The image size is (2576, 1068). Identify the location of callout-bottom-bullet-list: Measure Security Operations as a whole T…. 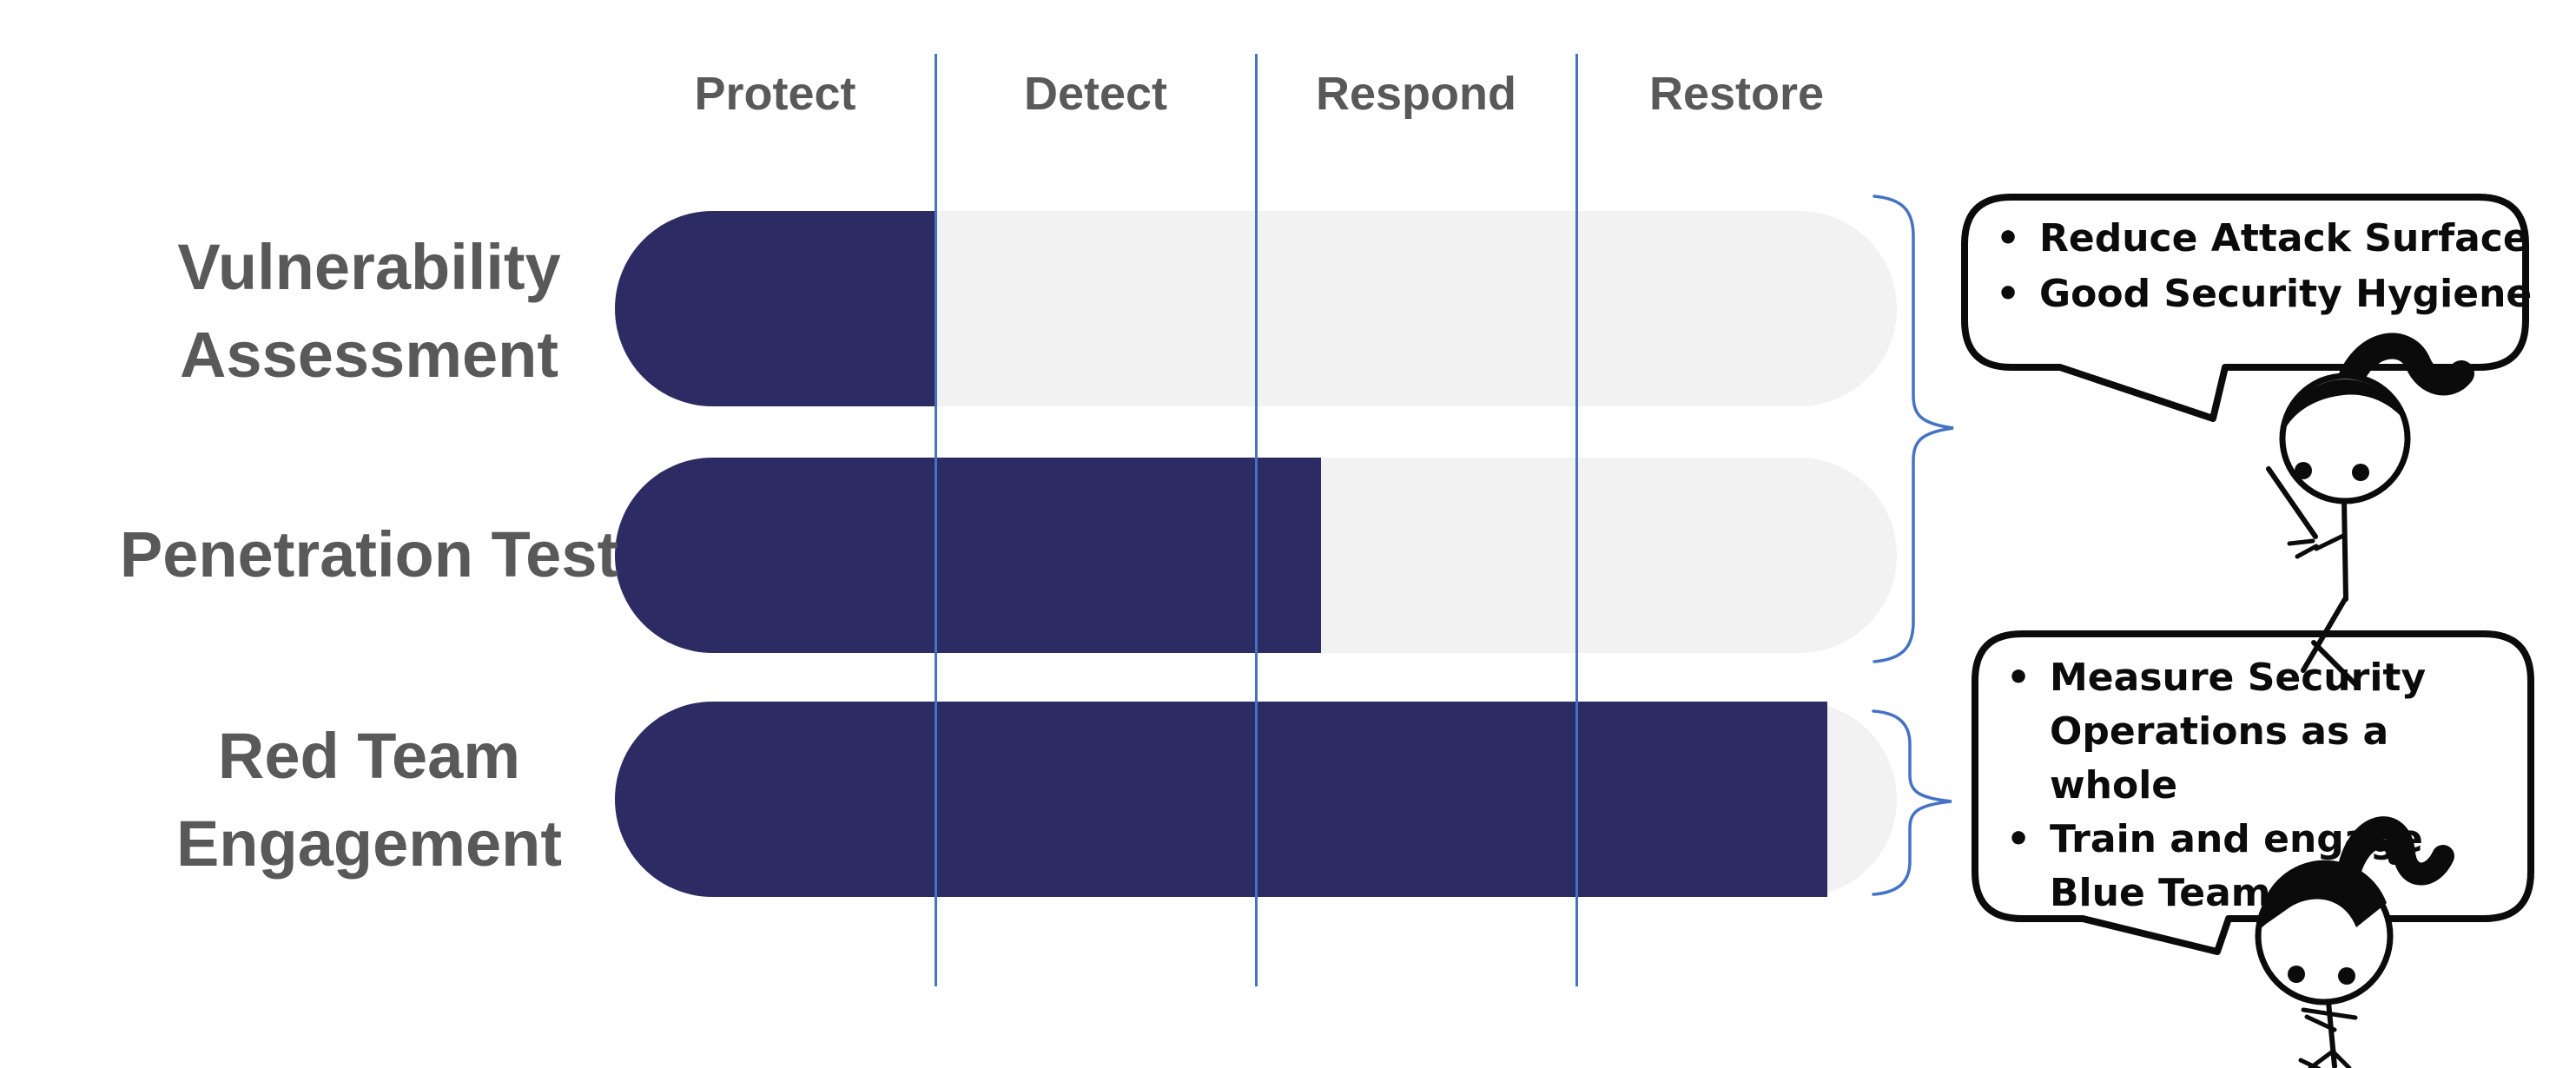
(2249, 785).